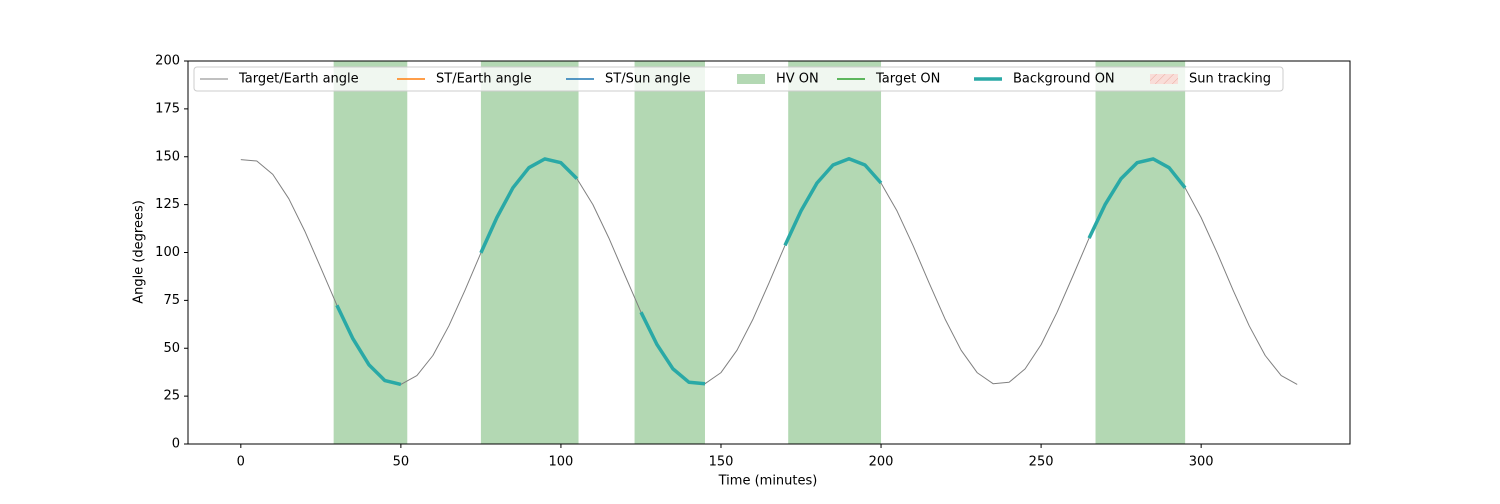 Image resolution: width=1500 pixels, height=504 pixels. Describe the element at coordinates (721, 462) in the screenshot. I see `x-tick-label: 150` at that location.